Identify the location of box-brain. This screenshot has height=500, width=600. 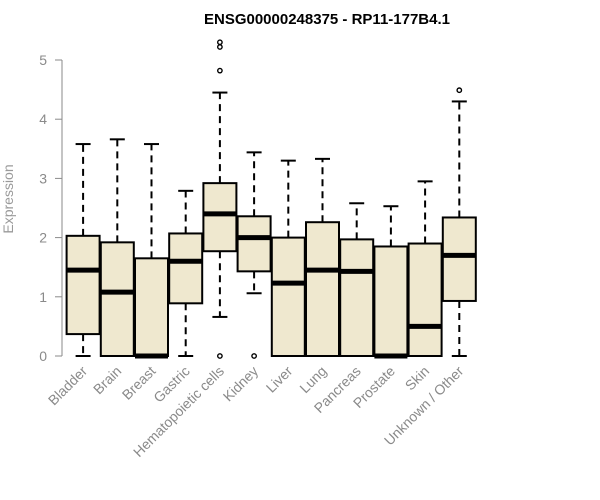
(117, 247).